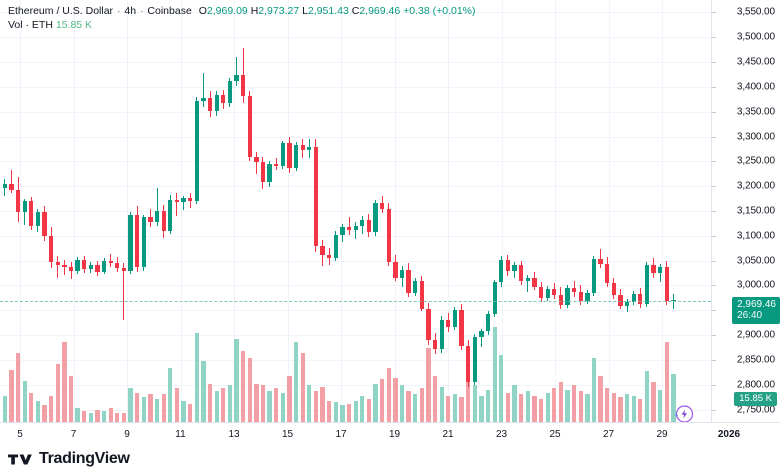 The width and height of the screenshot is (780, 470). I want to click on price-tick-label: 3,100.00, so click(755, 236).